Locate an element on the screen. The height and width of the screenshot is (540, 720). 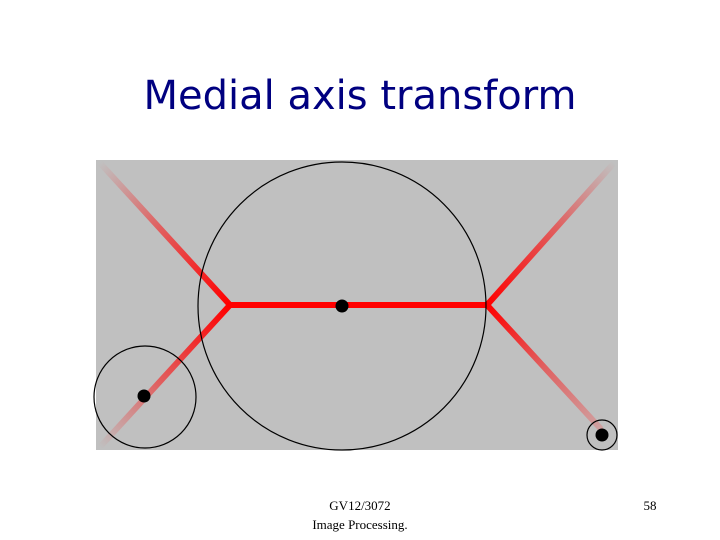
center-point-tiny is located at coordinates (602, 435).